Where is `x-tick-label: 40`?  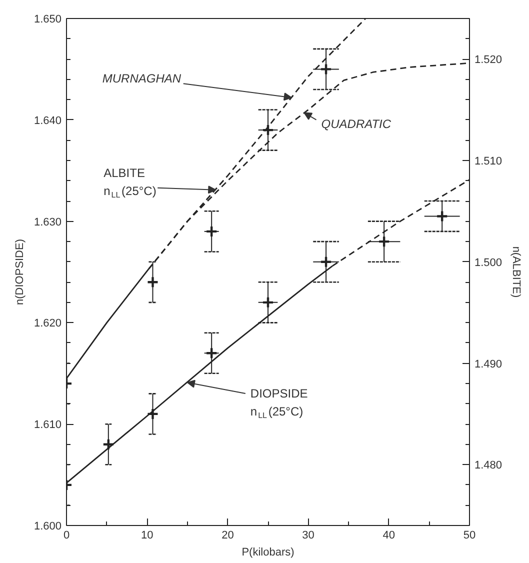 x-tick-label: 40 is located at coordinates (389, 536).